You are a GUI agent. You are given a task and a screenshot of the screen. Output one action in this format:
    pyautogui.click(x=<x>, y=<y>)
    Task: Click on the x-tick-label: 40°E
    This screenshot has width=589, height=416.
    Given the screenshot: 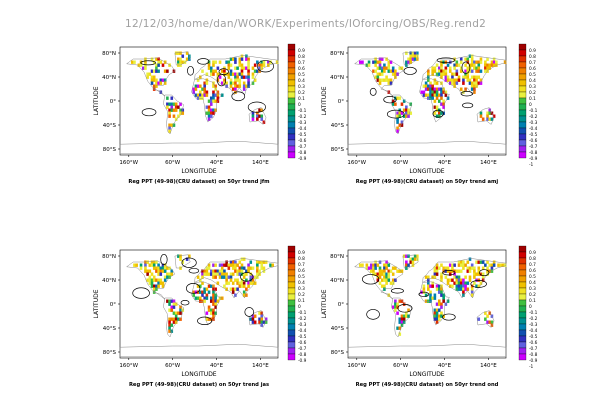 What is the action you would take?
    pyautogui.click(x=217, y=366)
    